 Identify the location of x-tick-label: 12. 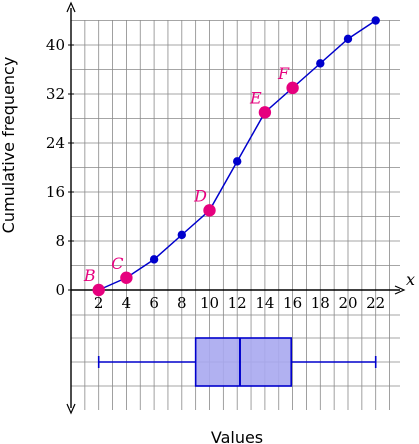
(237, 303).